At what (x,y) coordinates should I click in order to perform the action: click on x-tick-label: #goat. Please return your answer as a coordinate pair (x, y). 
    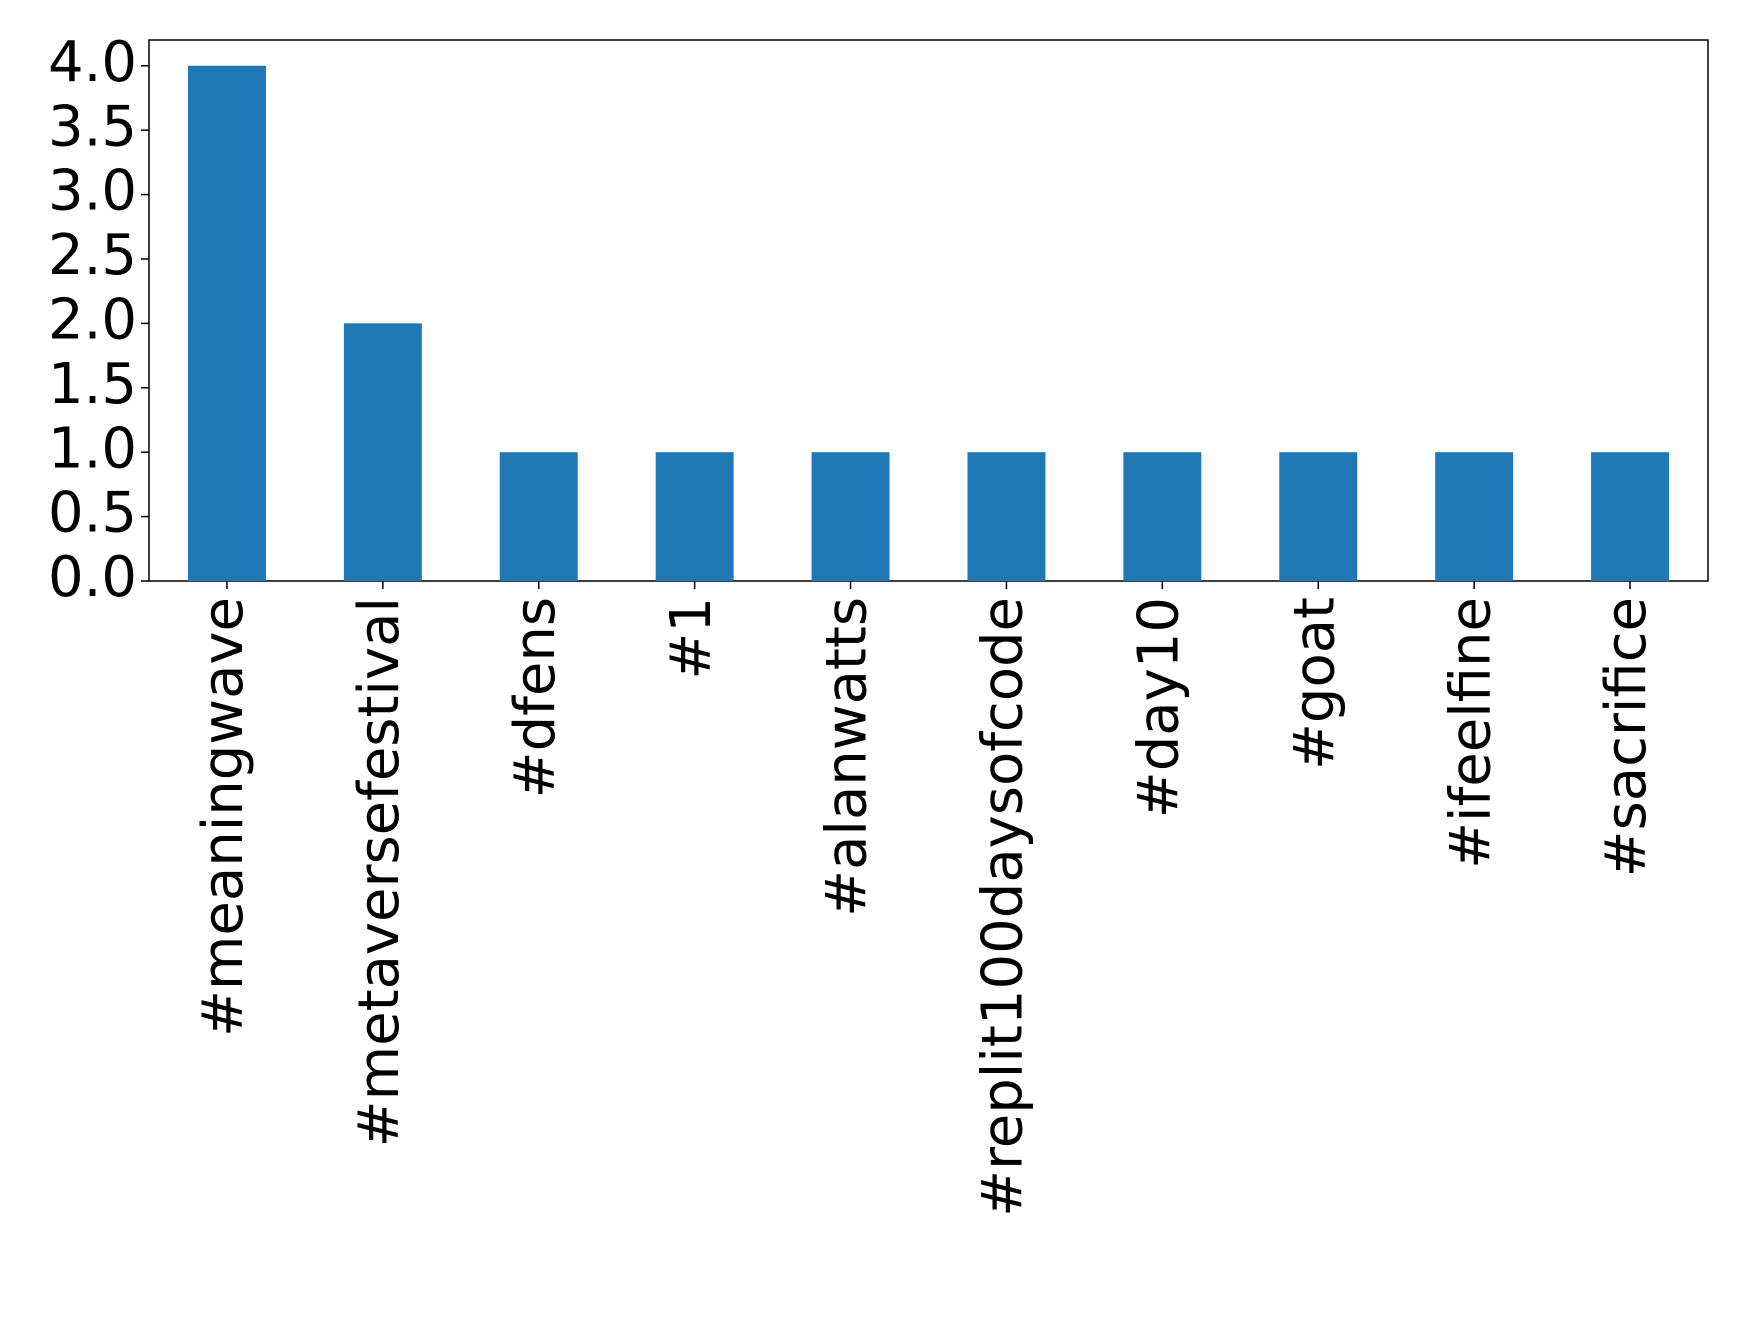
    Looking at the image, I should click on (1314, 683).